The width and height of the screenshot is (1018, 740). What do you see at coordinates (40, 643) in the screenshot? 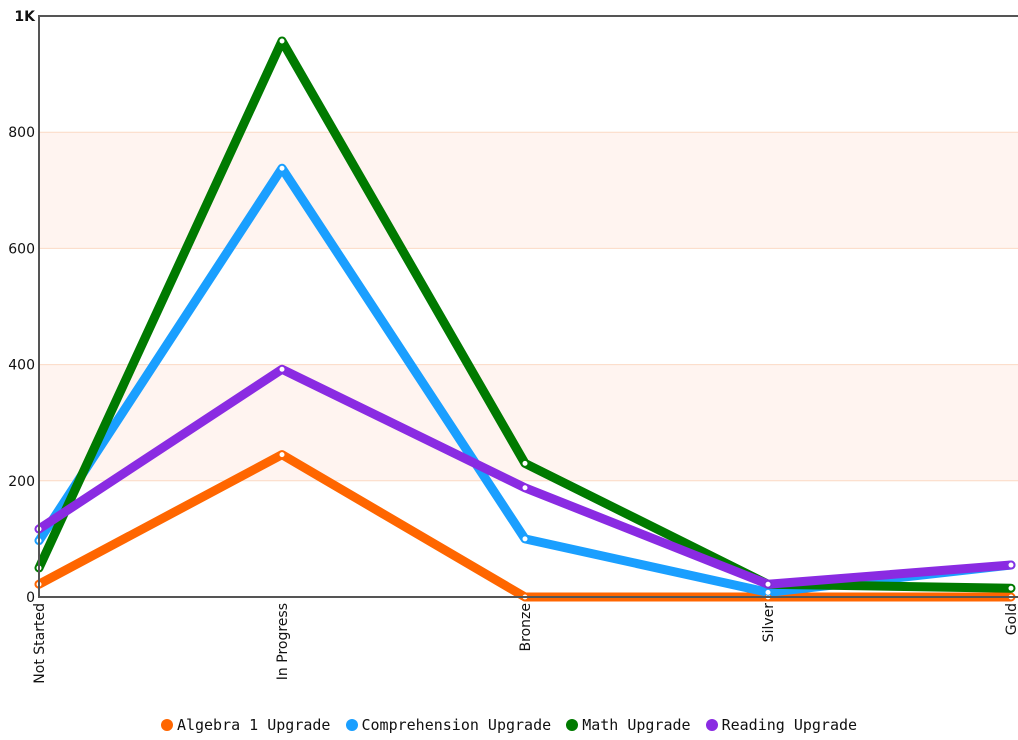
I see `x-tick-label: Not Started` at bounding box center [40, 643].